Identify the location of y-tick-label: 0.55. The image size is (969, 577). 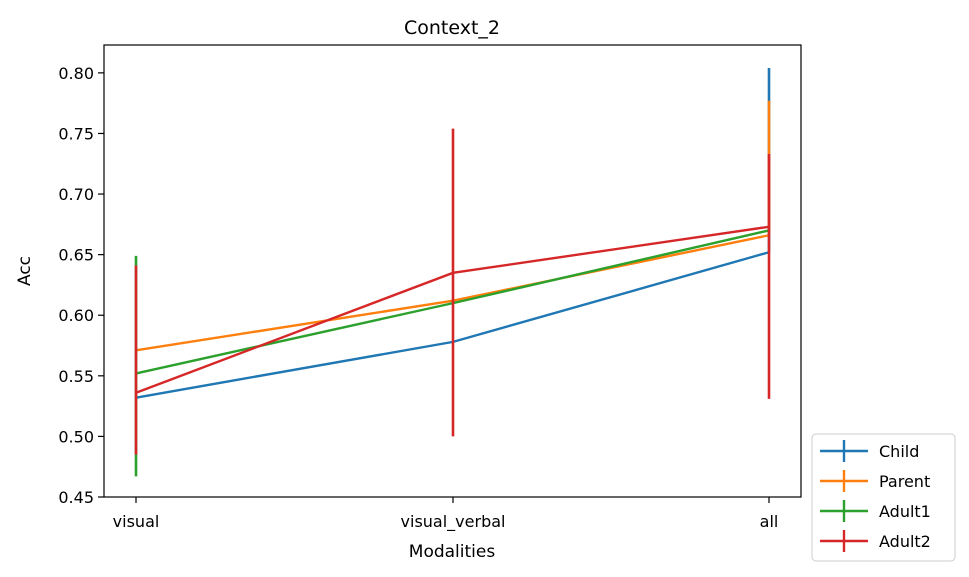
(76, 376).